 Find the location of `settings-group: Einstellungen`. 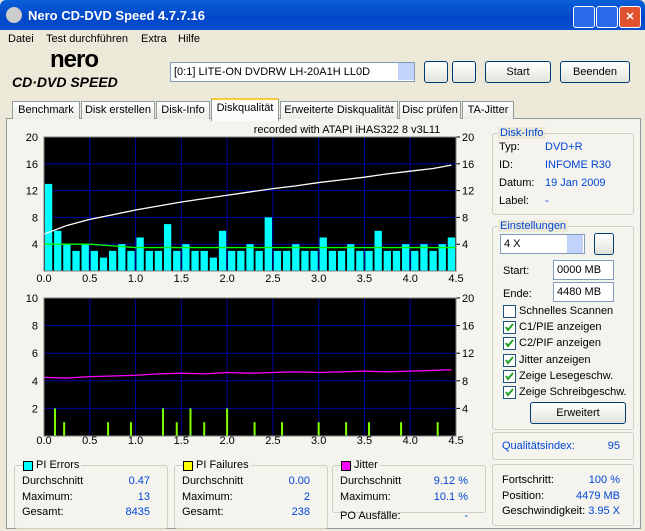

settings-group: Einstellungen is located at coordinates (563, 325).